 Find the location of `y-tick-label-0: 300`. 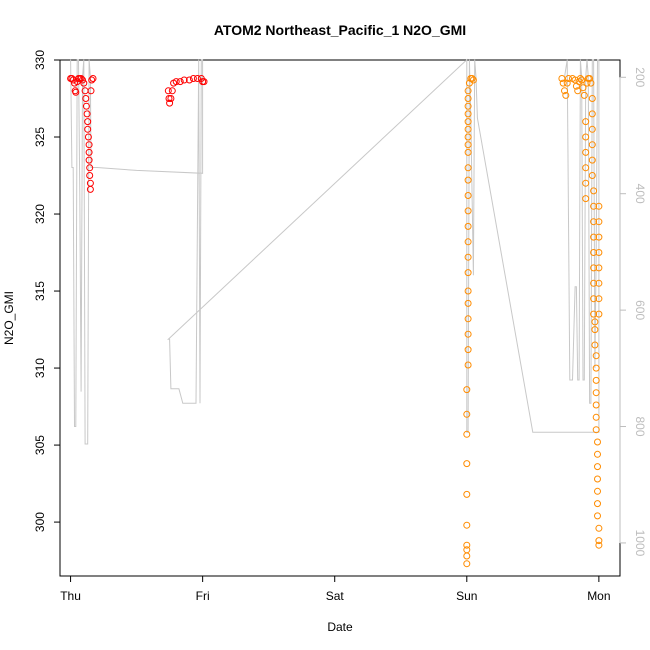

y-tick-label-0: 300 is located at coordinates (40, 522).